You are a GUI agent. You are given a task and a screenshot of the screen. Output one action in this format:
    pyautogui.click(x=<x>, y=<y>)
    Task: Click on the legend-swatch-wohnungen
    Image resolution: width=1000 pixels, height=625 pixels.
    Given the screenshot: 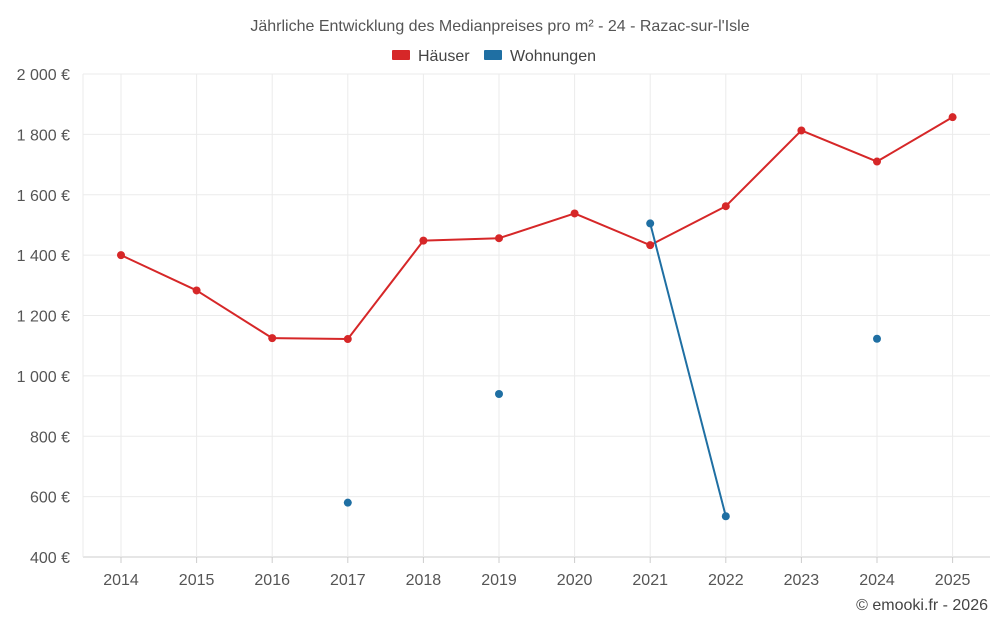 What is the action you would take?
    pyautogui.click(x=493, y=55)
    